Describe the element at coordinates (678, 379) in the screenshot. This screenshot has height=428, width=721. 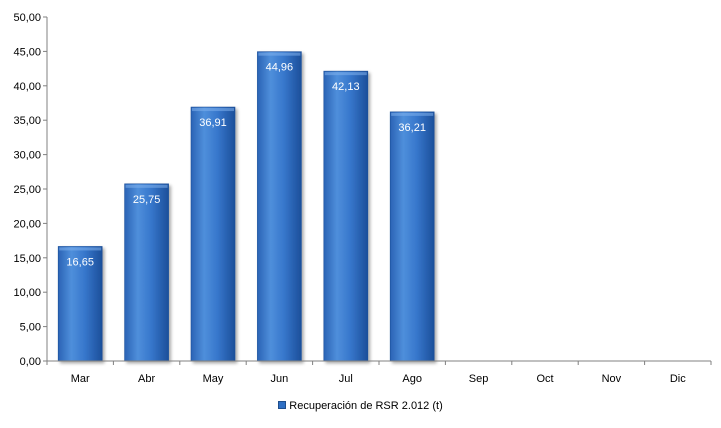
I see `x-tick-label: Dic` at that location.